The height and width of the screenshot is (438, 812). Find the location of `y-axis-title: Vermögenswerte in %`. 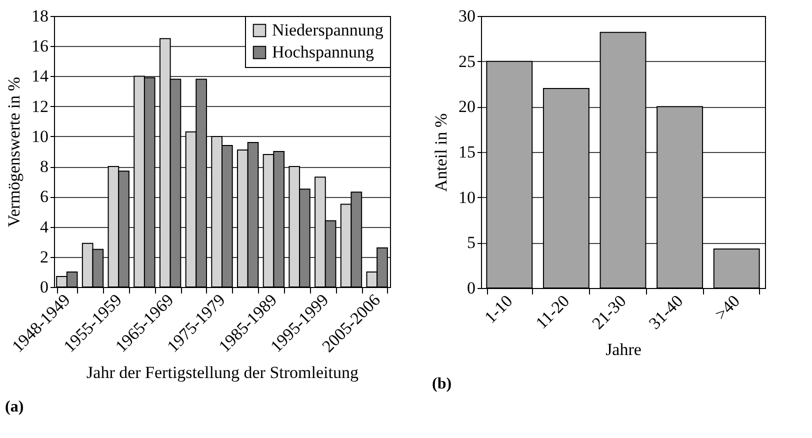

y-axis-title: Vermögenswerte in % is located at coordinates (14, 152).